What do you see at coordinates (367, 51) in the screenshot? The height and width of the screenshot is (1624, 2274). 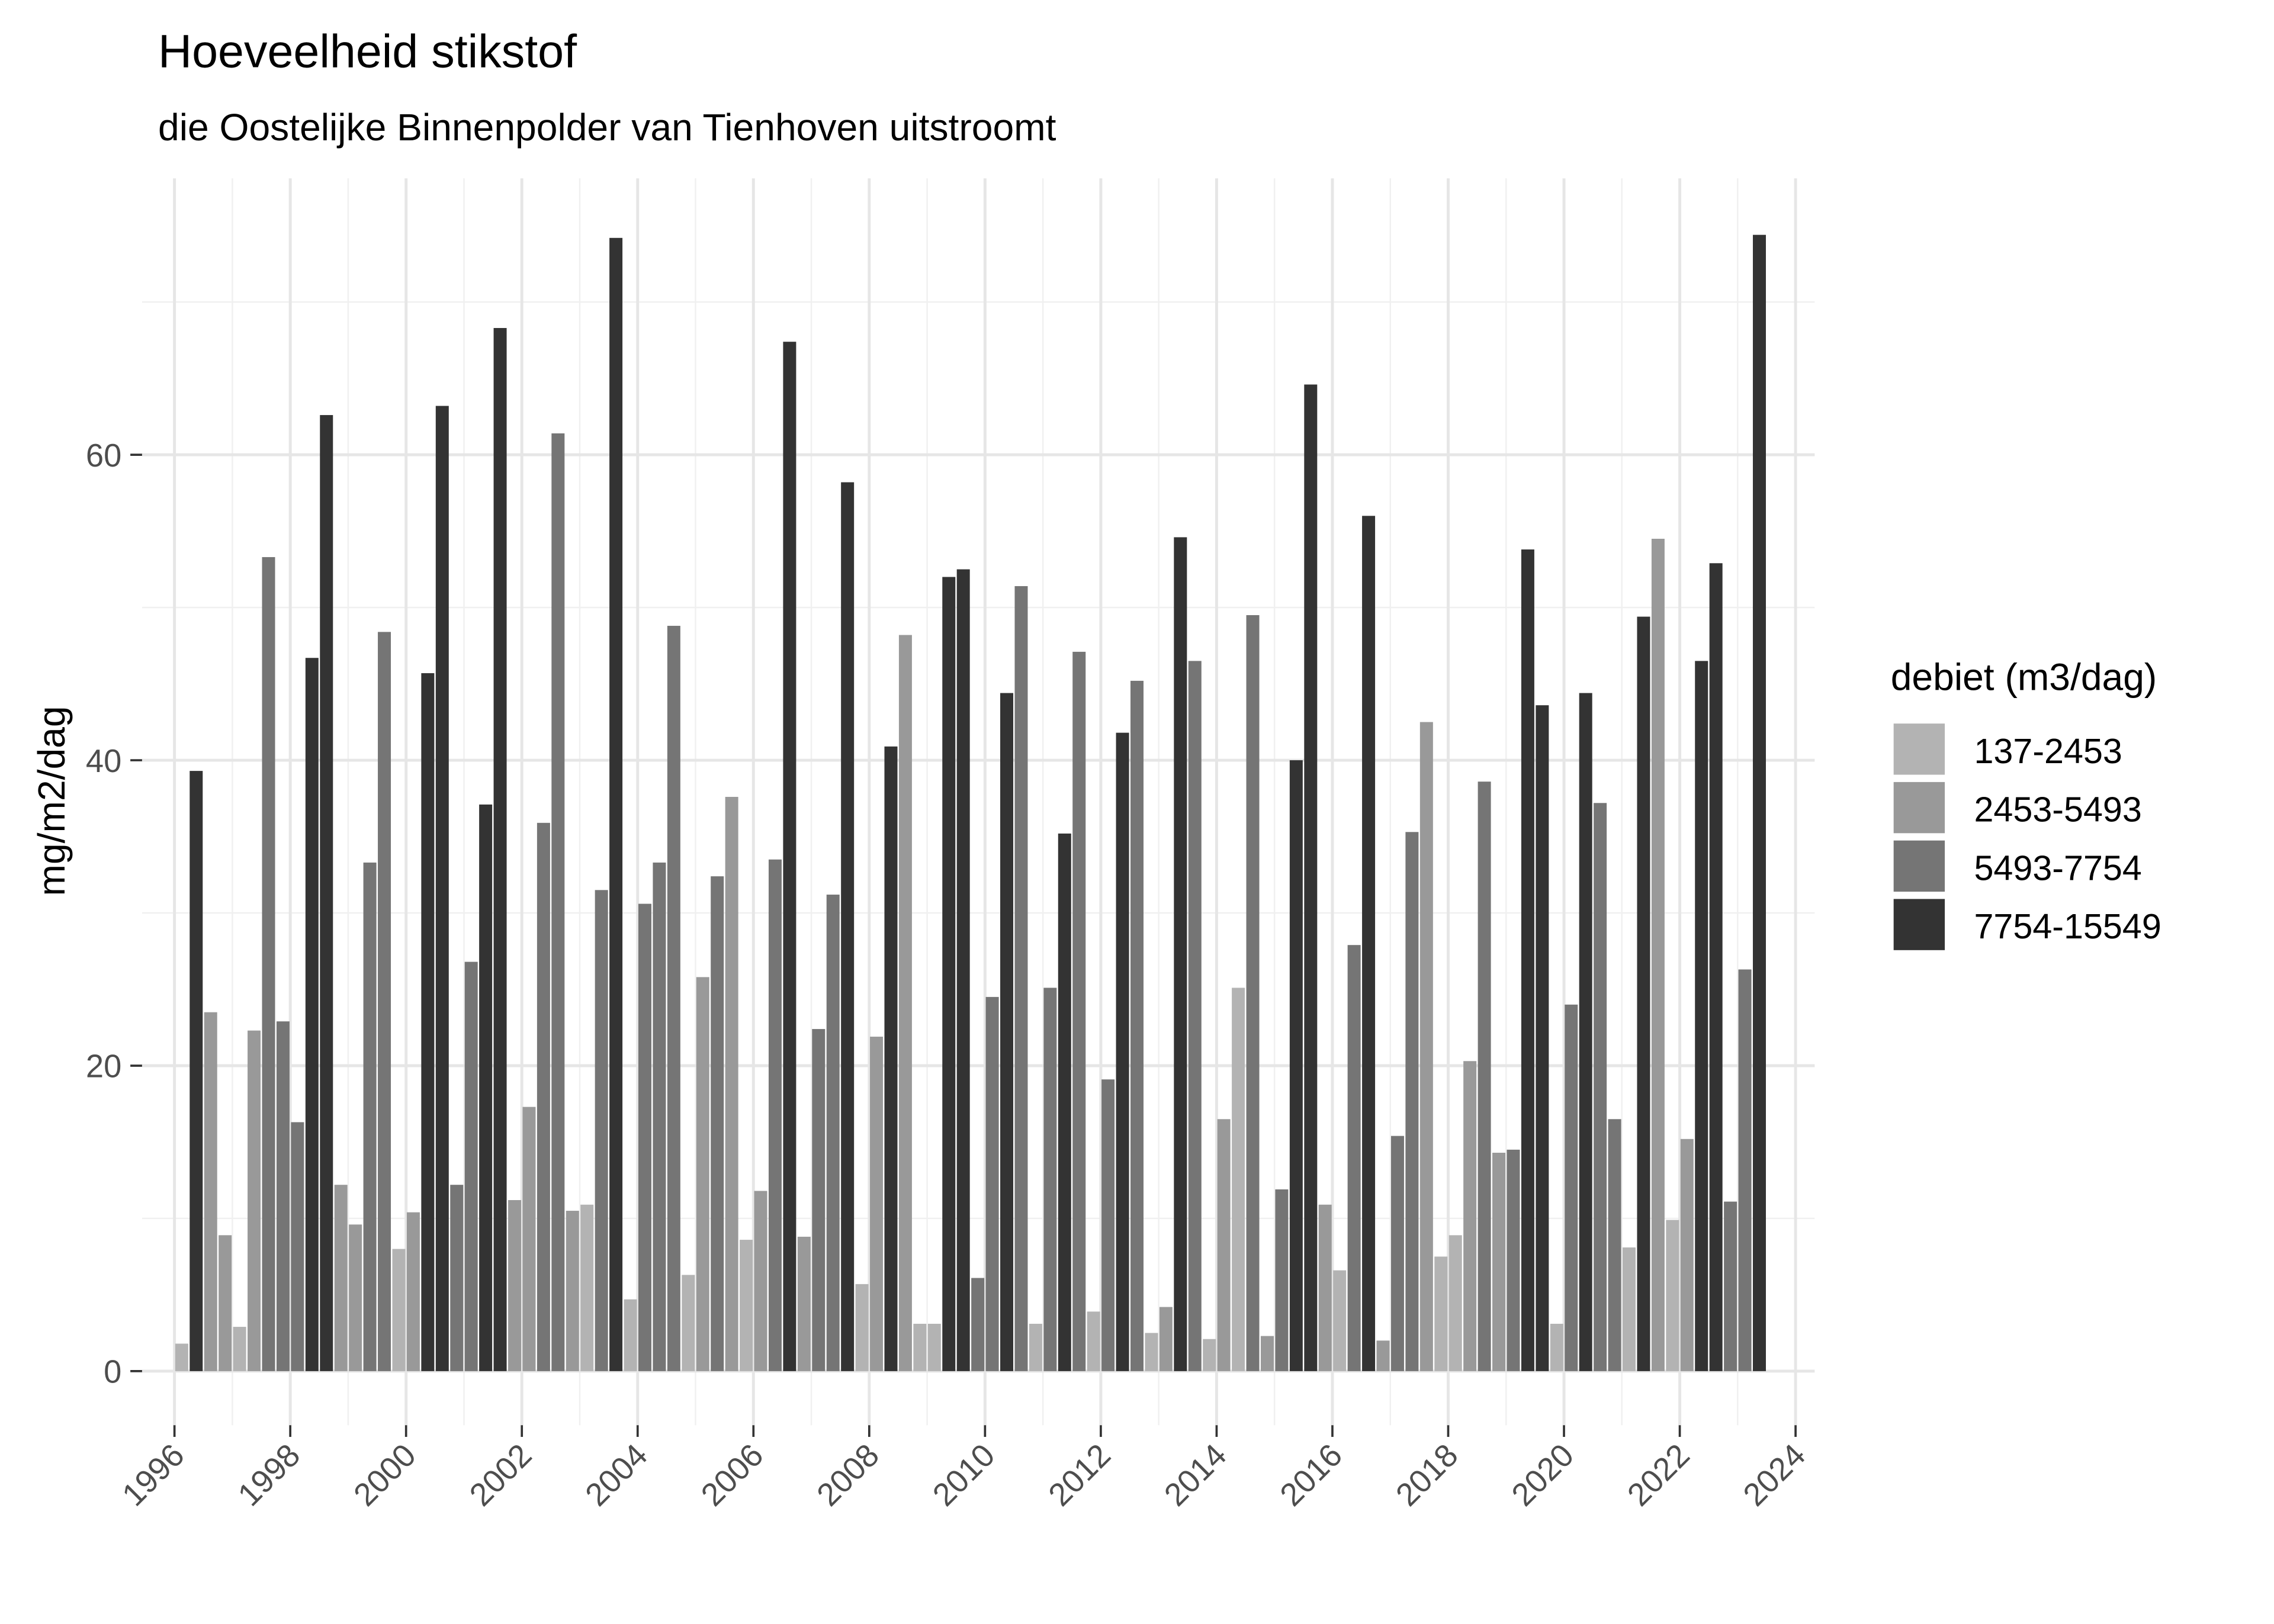 I see `chart-title: Hoeveelheid stikstof` at bounding box center [367, 51].